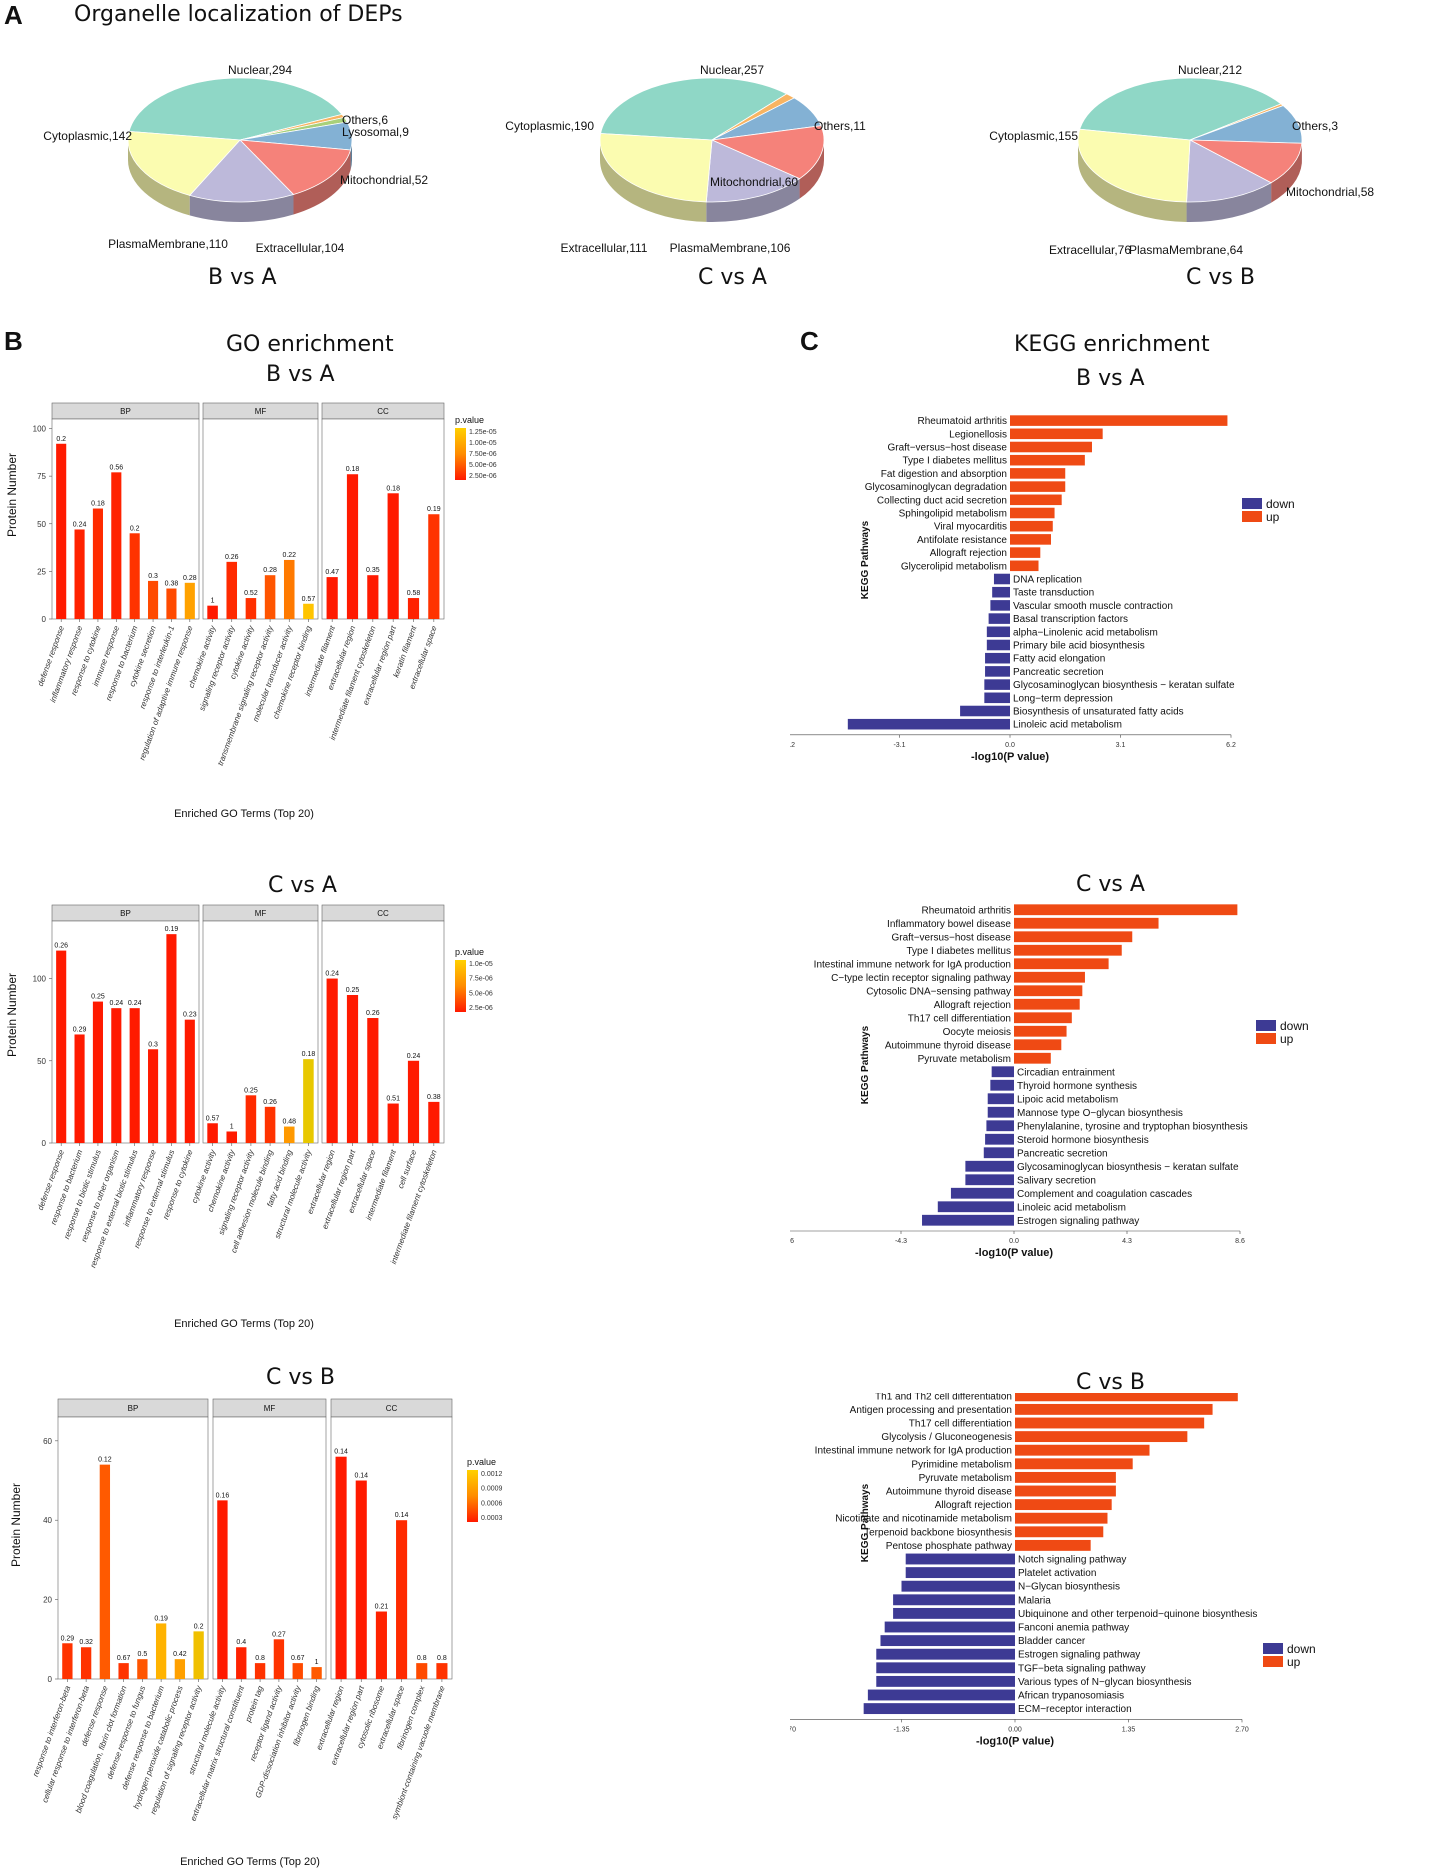  What do you see at coordinates (238, 14) in the screenshot?
I see `panel-a-title: Organelle localization of DEPs` at bounding box center [238, 14].